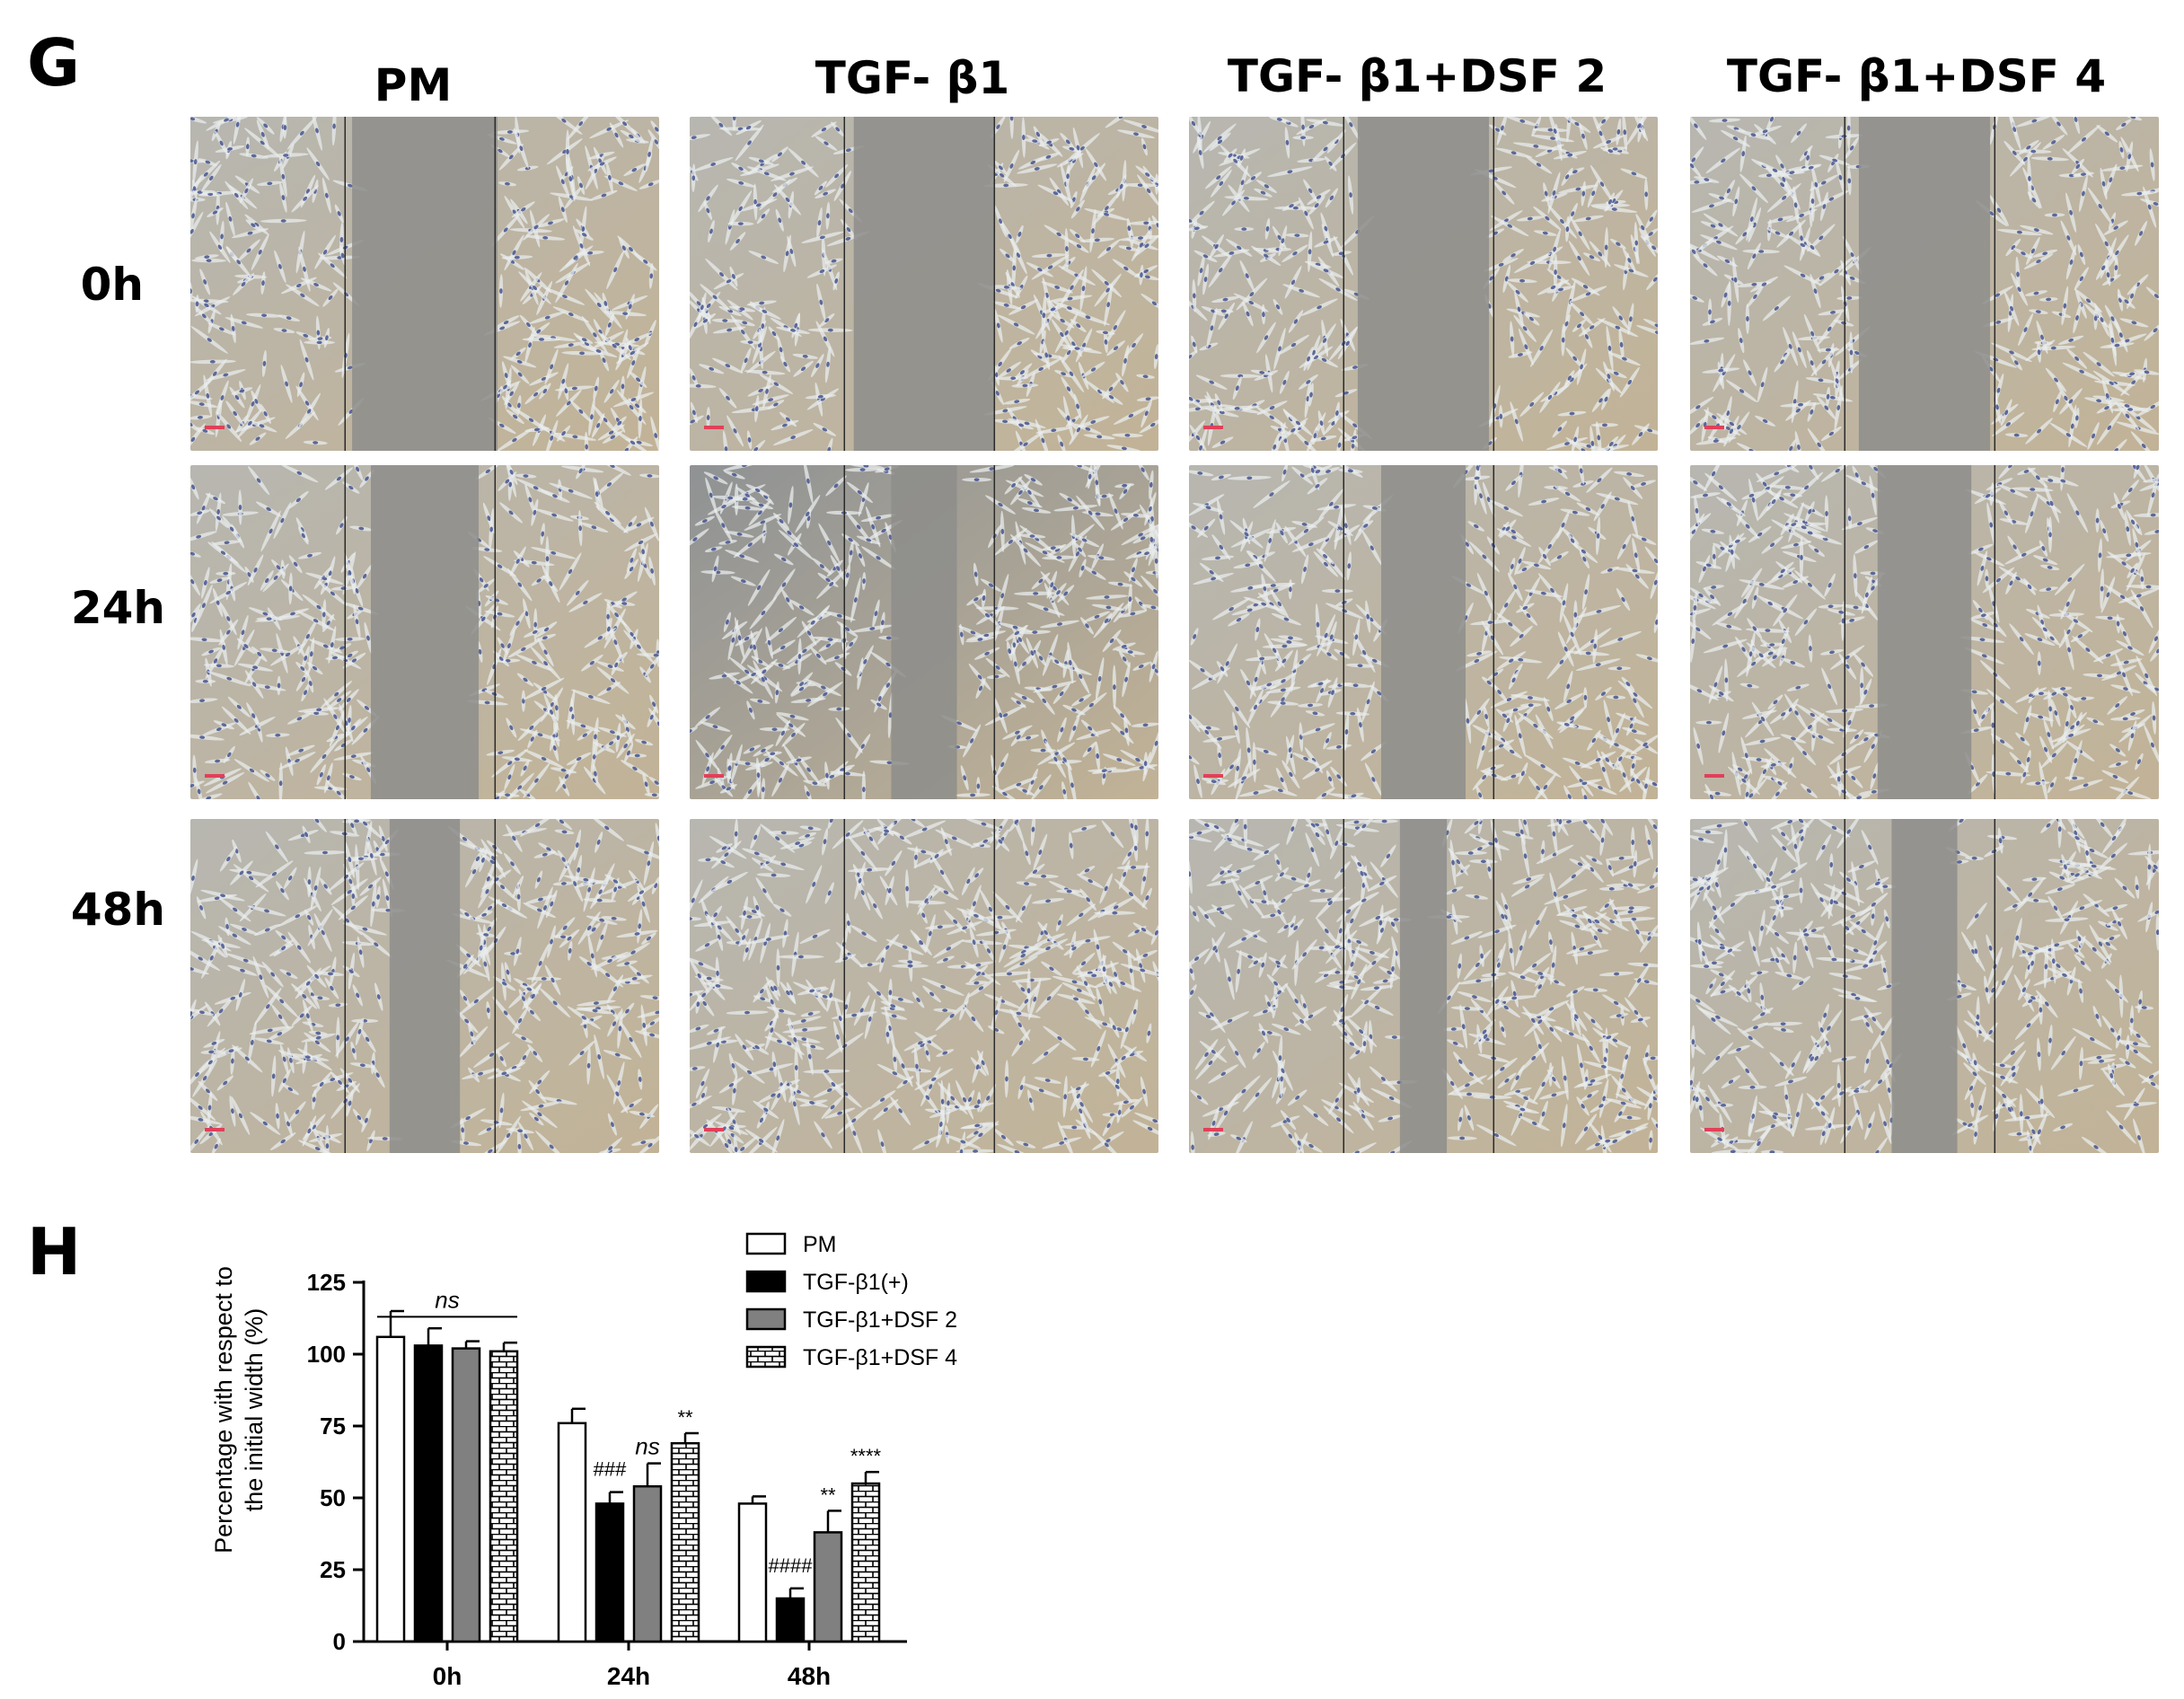 The width and height of the screenshot is (2184, 1699). Describe the element at coordinates (118, 910) in the screenshot. I see `row-header-48h: 48h` at that location.